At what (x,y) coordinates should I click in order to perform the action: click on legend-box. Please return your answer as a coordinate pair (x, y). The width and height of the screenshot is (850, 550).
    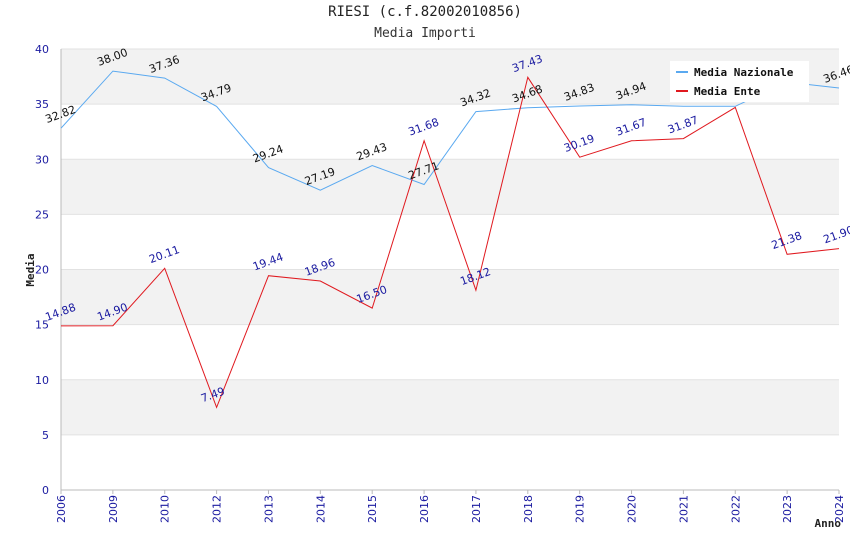
    Looking at the image, I should click on (739, 81).